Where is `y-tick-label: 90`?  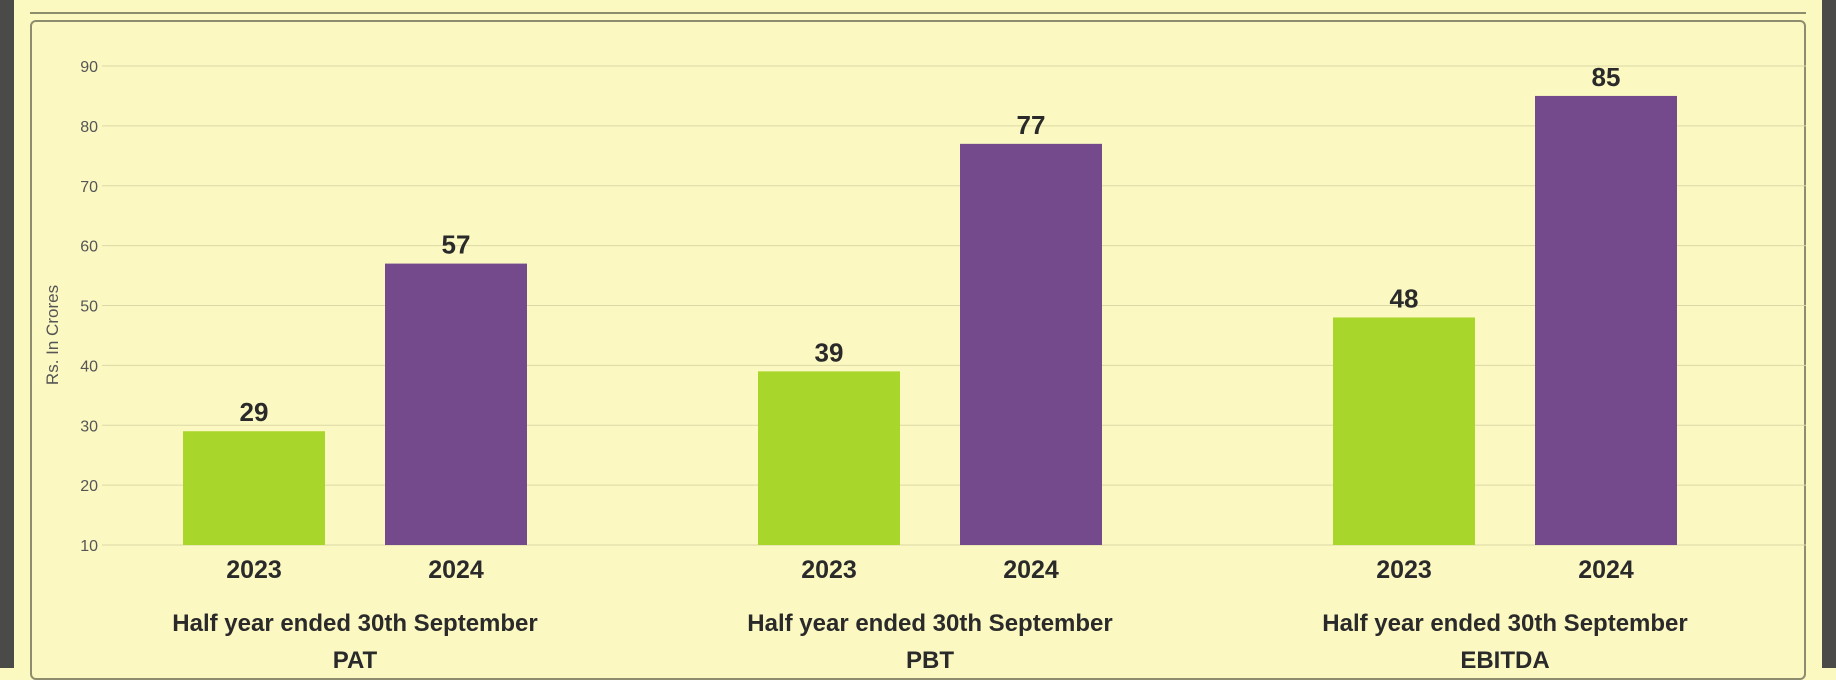 y-tick-label: 90 is located at coordinates (89, 67).